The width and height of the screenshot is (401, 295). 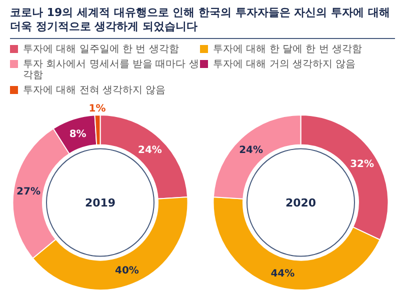 I want to click on data-label: 40%, so click(x=127, y=271).